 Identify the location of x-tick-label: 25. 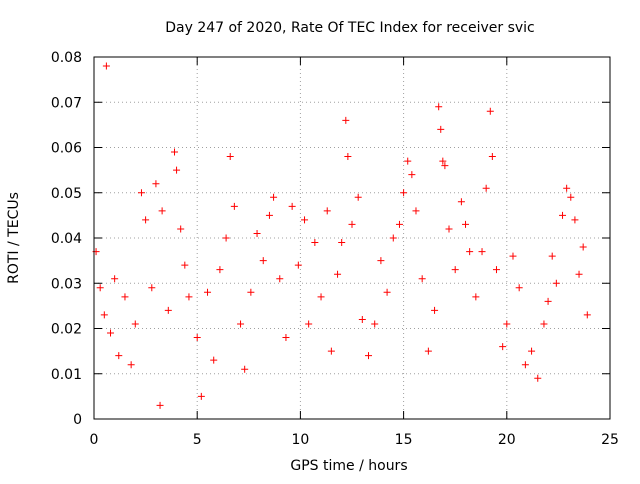
(610, 440).